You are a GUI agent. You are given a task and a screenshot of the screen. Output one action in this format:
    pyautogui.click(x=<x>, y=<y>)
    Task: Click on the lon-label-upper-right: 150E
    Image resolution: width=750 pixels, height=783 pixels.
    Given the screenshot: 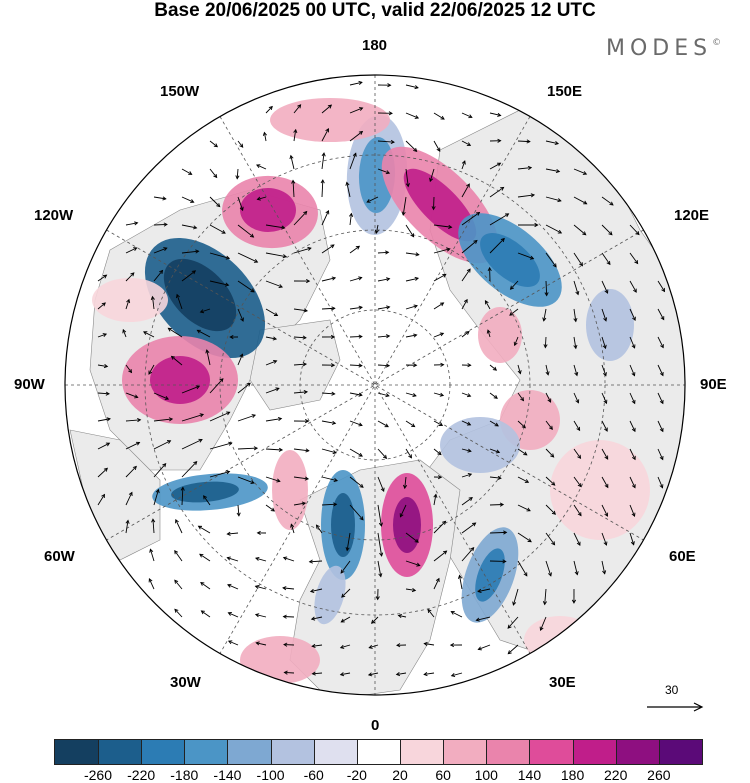 What is the action you would take?
    pyautogui.click(x=565, y=91)
    